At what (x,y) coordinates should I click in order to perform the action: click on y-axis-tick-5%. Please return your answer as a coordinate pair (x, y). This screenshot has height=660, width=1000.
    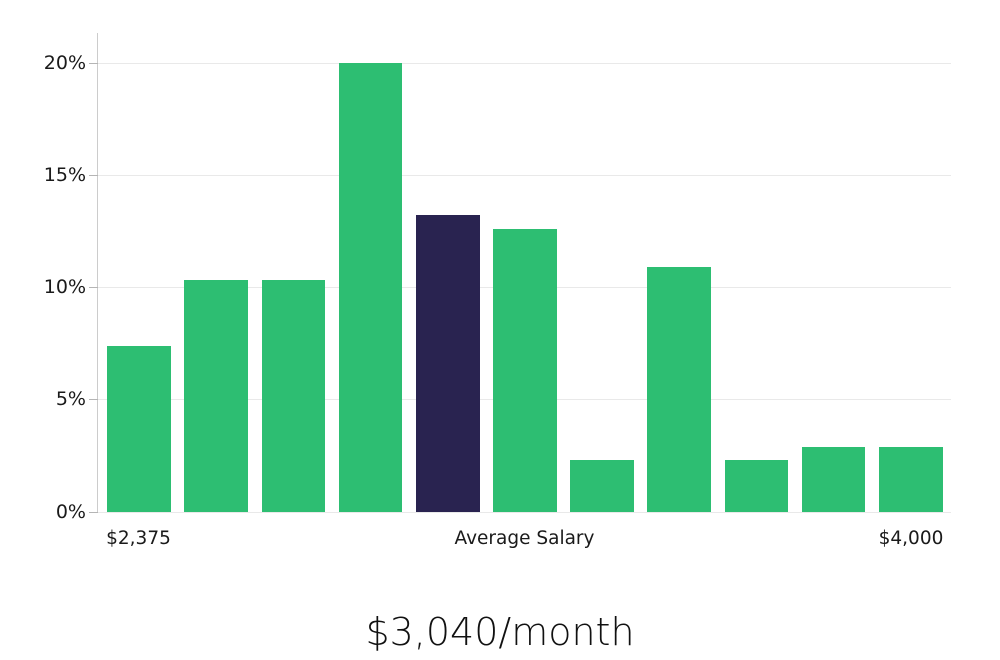
    Looking at the image, I should click on (93, 400).